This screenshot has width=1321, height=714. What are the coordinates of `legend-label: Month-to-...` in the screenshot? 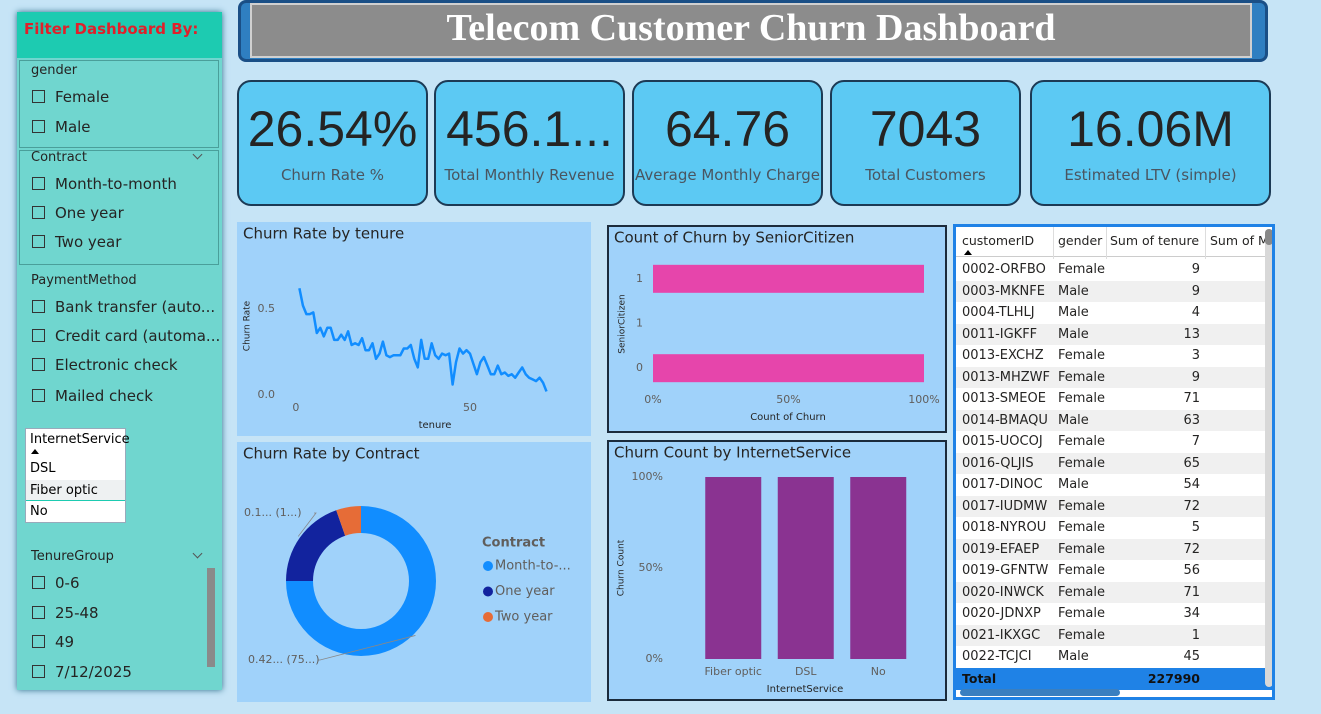 It's located at (533, 566).